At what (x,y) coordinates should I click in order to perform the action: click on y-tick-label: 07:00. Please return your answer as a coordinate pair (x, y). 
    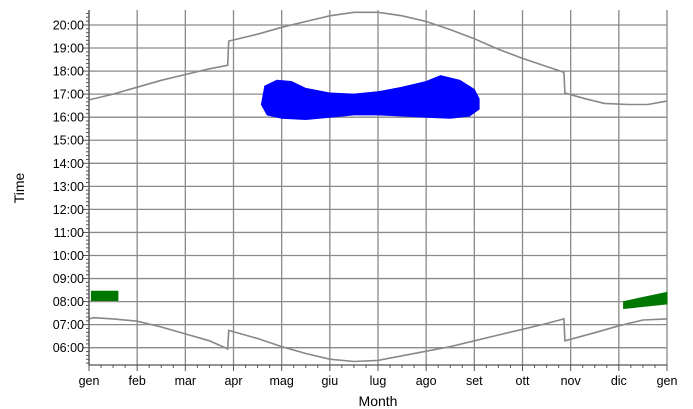
    Looking at the image, I should click on (68, 325).